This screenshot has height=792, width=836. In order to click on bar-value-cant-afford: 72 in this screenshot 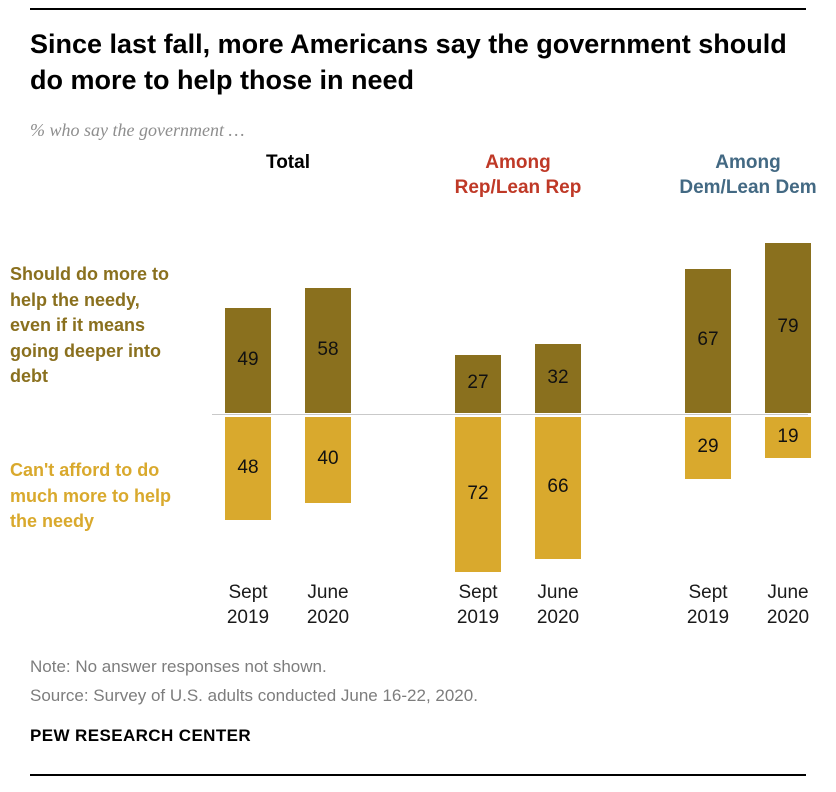, I will do `click(478, 493)`.